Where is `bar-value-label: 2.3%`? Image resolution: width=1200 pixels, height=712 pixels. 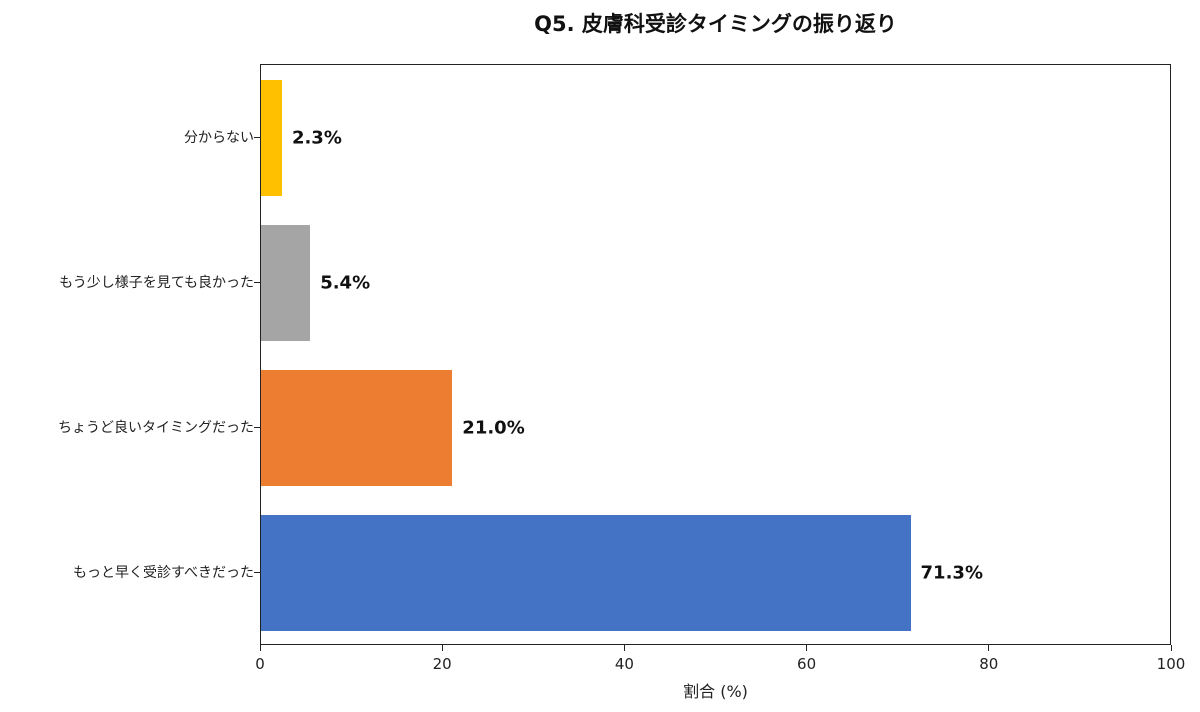
bar-value-label: 2.3% is located at coordinates (316, 138).